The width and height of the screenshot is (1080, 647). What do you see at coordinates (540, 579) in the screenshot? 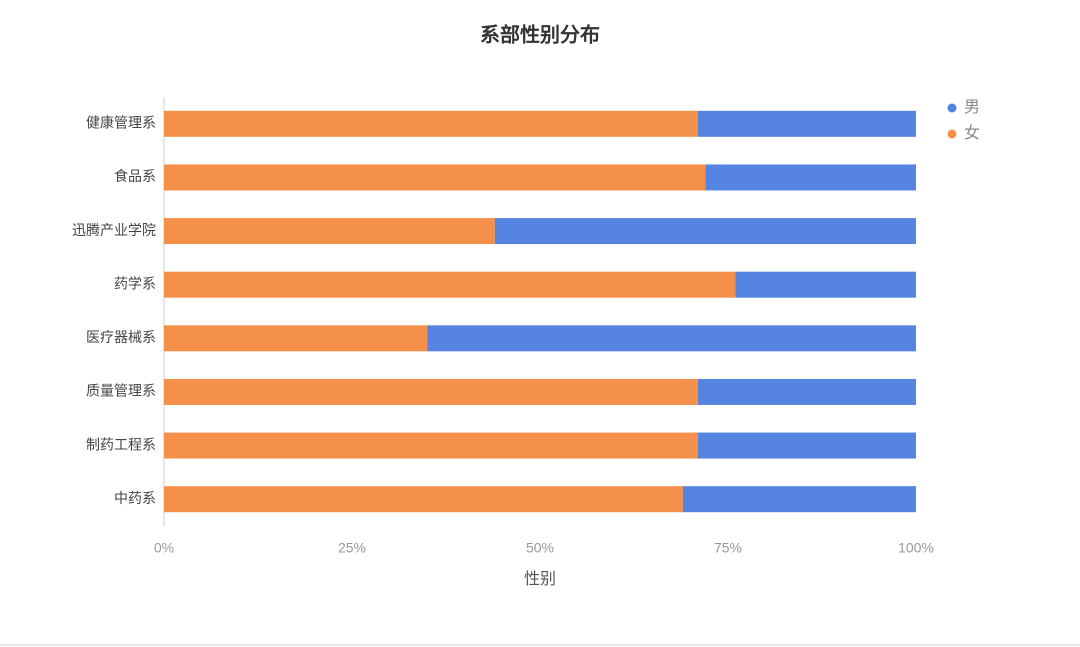
I see `x-axis-label: 性别` at bounding box center [540, 579].